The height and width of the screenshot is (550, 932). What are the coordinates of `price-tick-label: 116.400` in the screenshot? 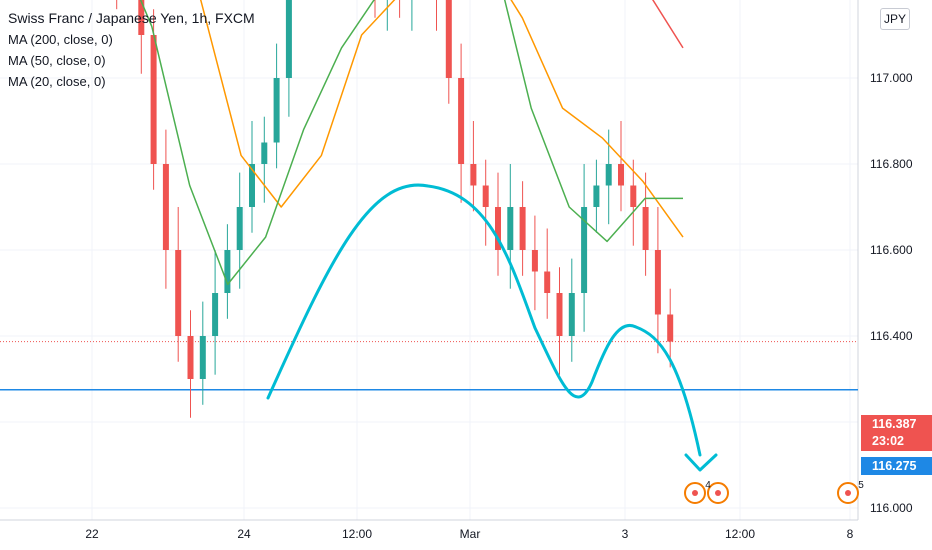 It's located at (891, 336).